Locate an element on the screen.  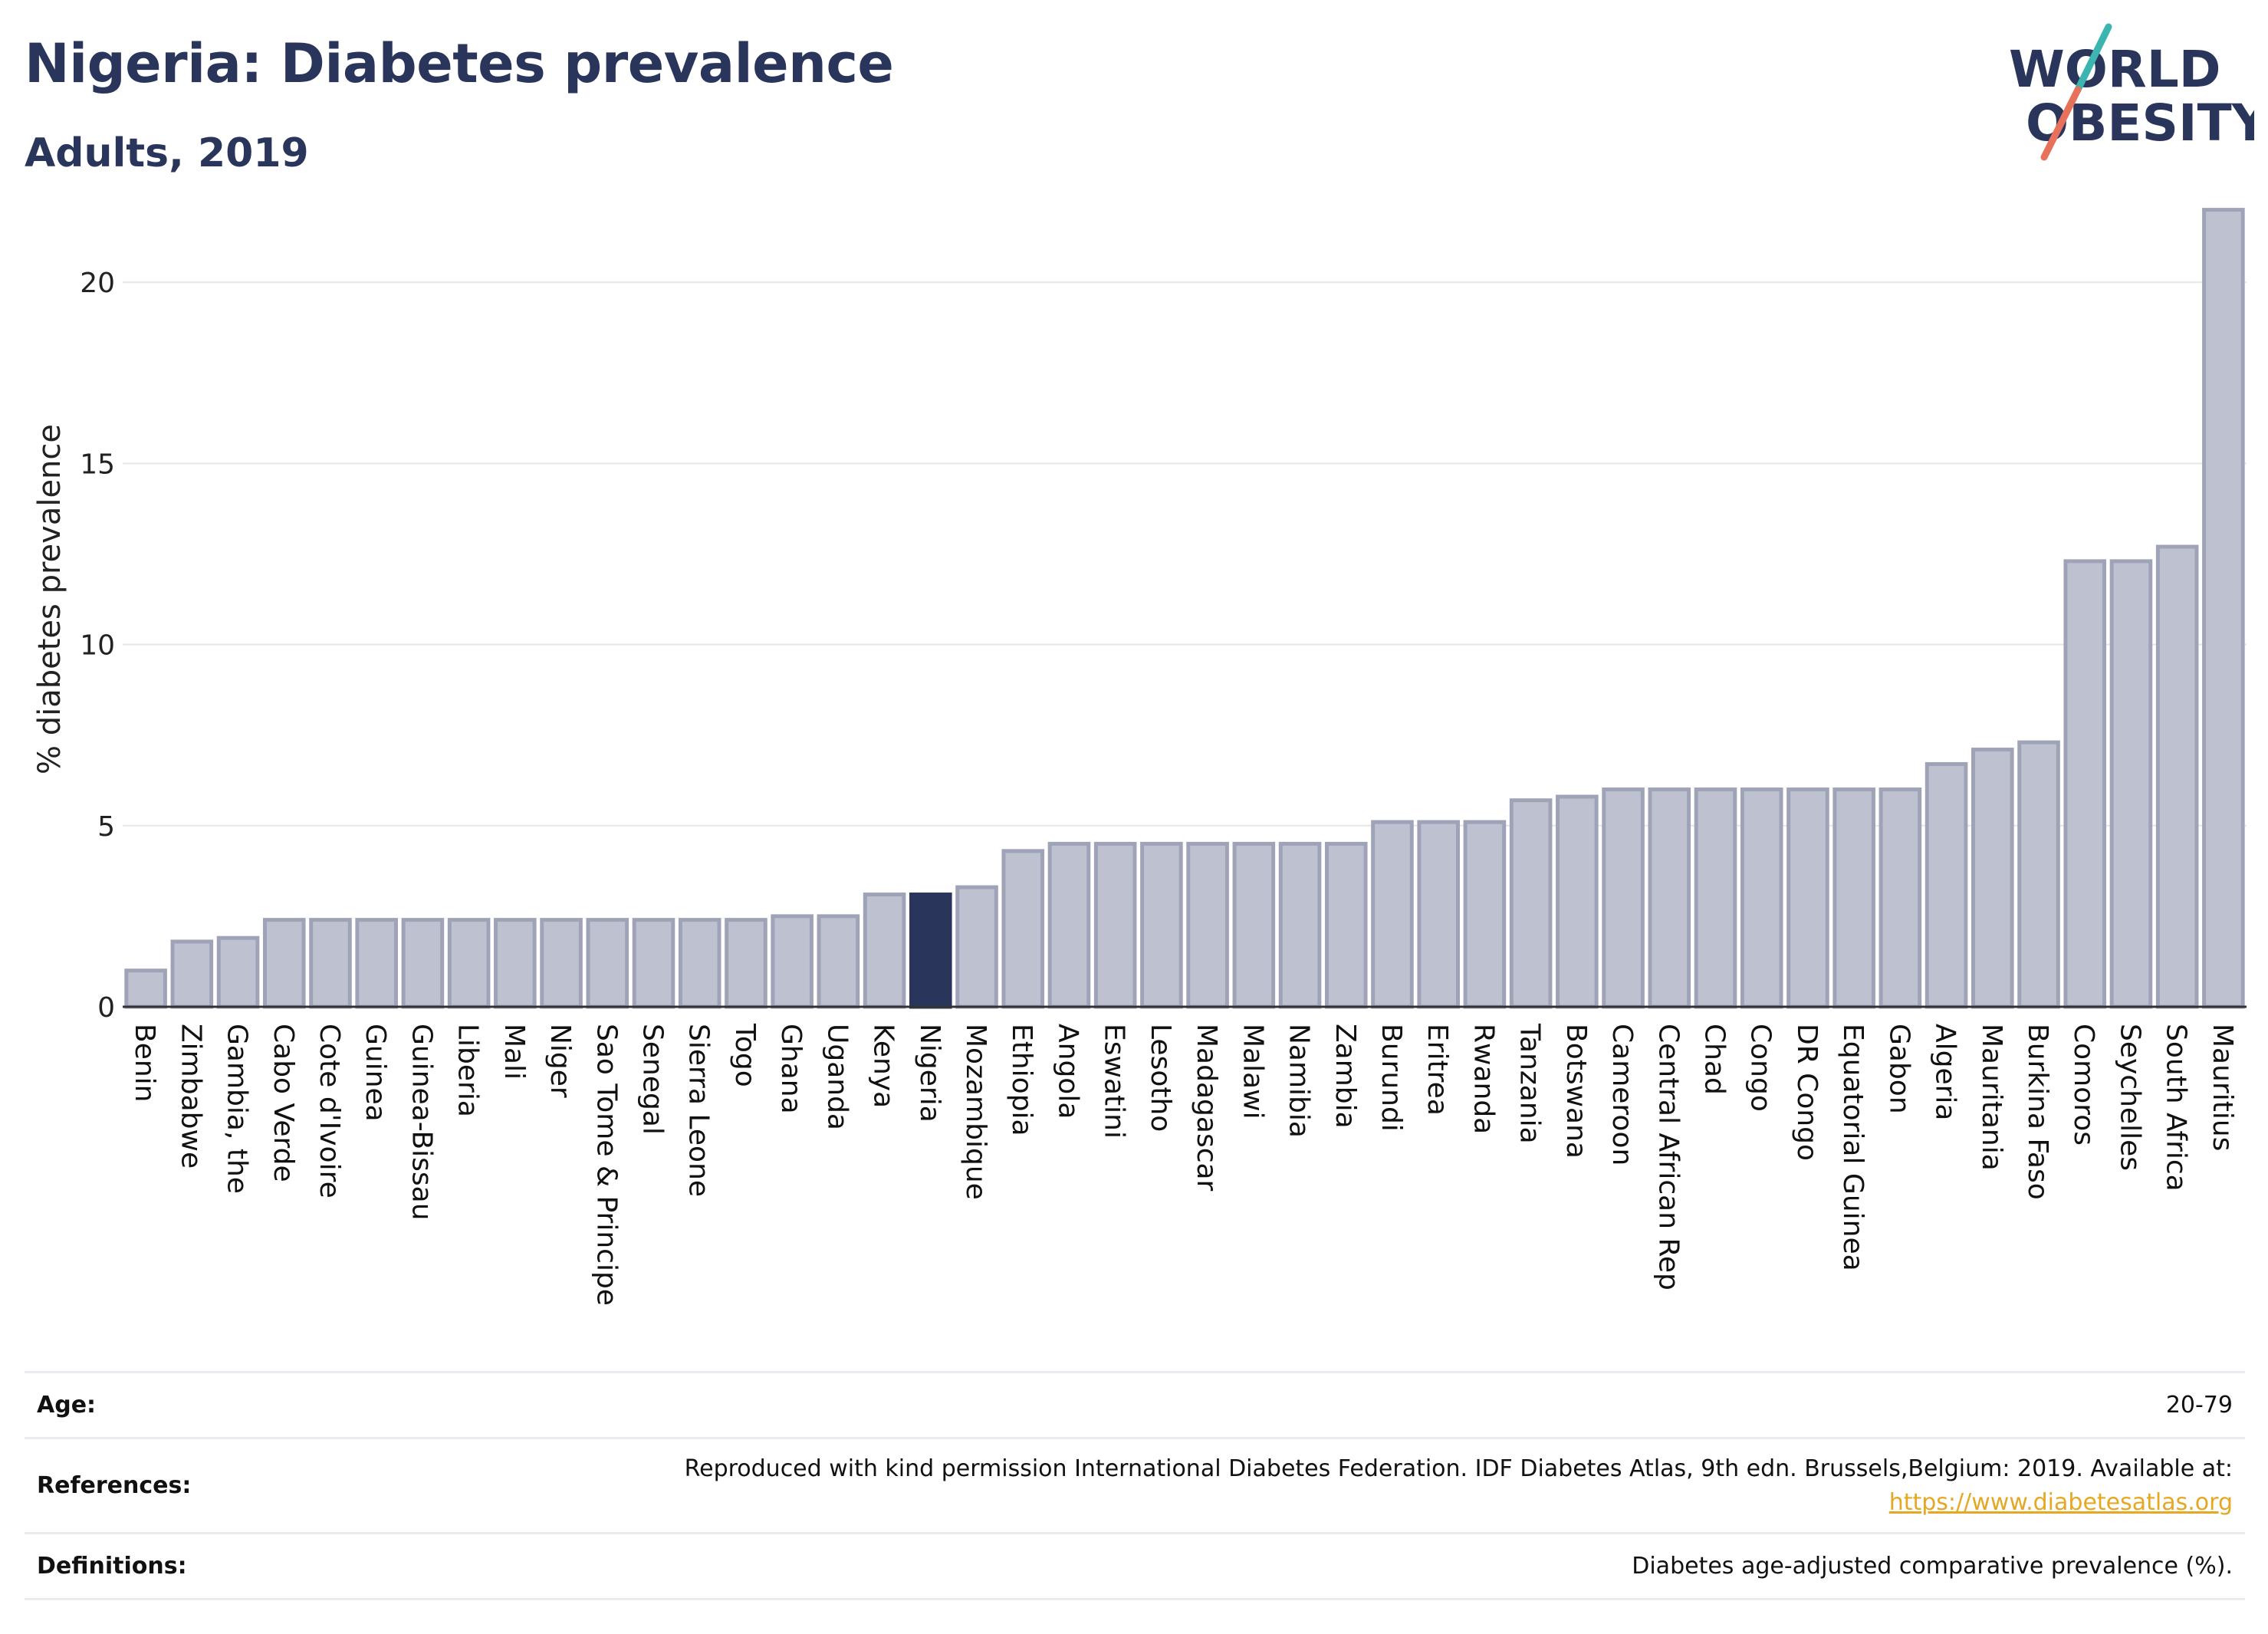
x-tick-label: Benin is located at coordinates (144, 1063).